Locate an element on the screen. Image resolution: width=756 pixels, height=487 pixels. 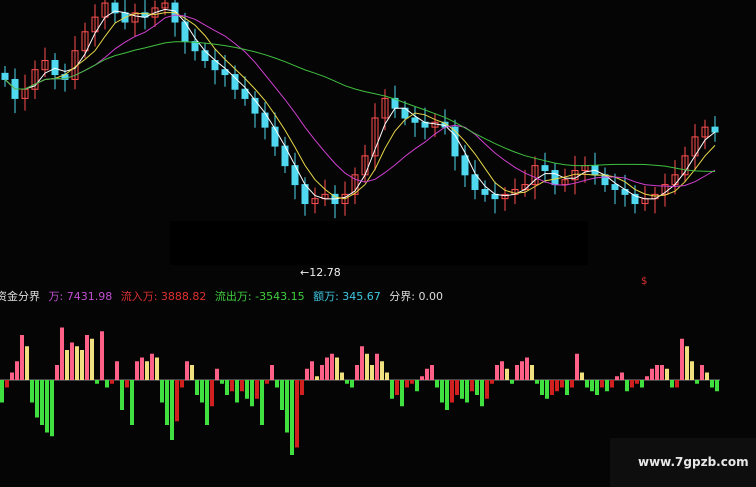
indicator-title: 资金分界 is located at coordinates (20, 296).